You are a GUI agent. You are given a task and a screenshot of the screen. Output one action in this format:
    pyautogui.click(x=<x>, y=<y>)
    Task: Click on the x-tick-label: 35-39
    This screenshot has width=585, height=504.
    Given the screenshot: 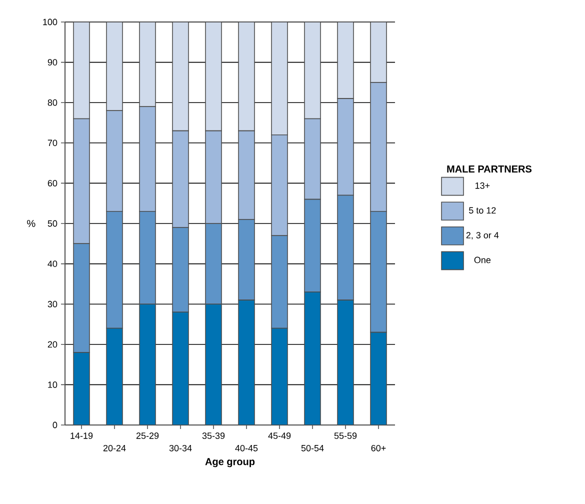 What is the action you would take?
    pyautogui.click(x=213, y=435)
    